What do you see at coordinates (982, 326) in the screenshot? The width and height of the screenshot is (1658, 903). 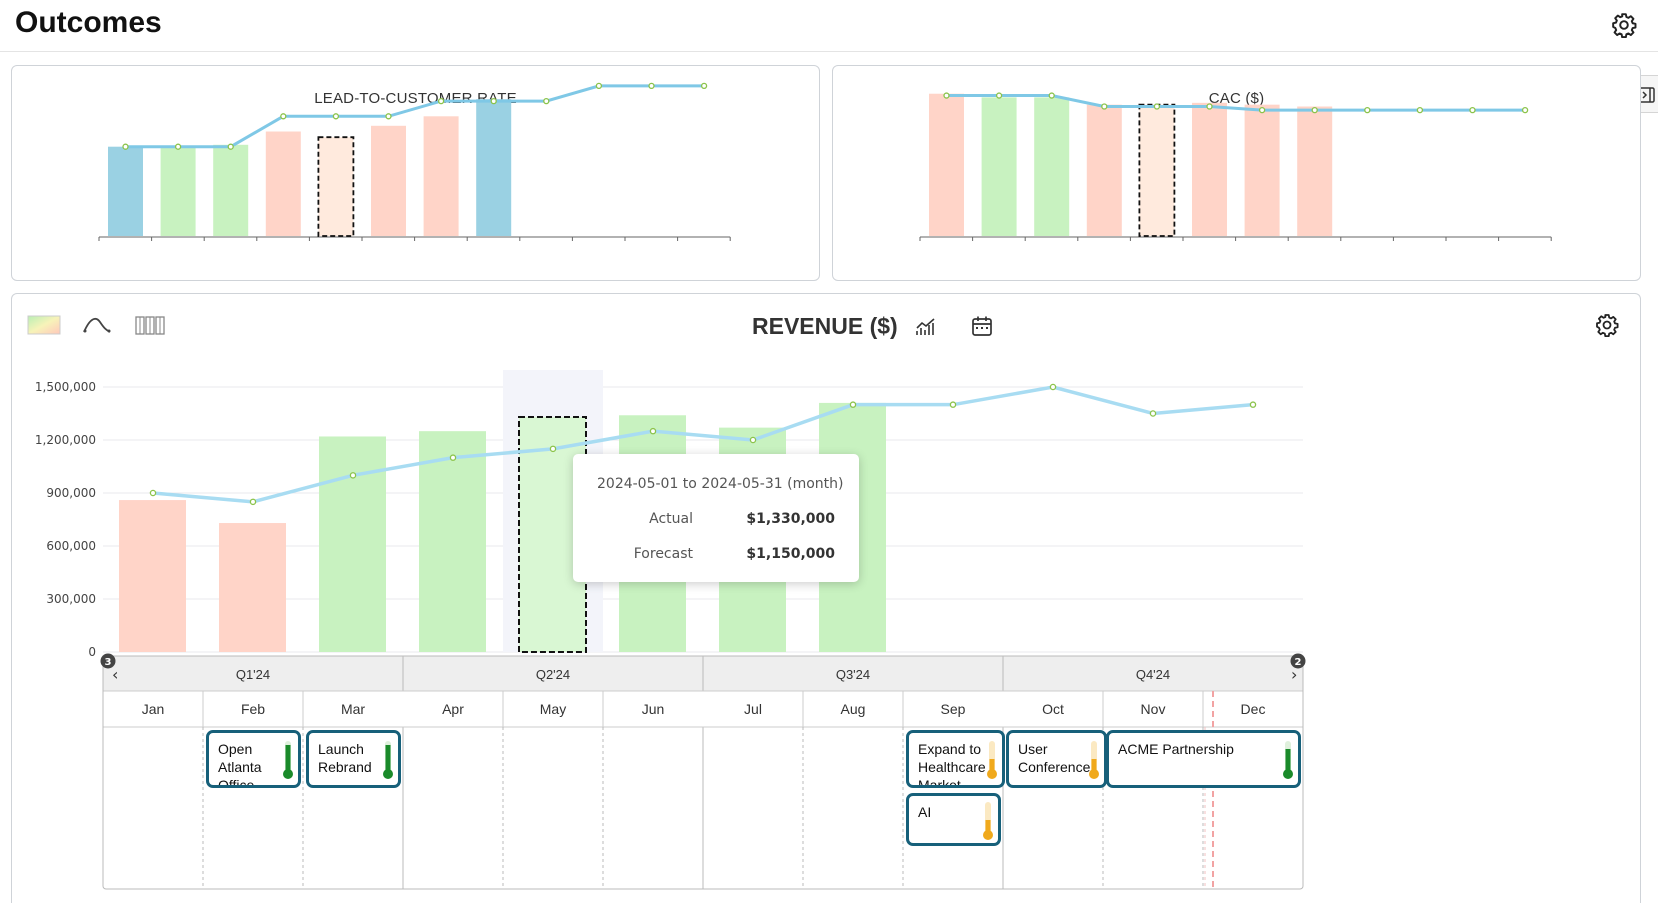 I see `calendar-icon` at bounding box center [982, 326].